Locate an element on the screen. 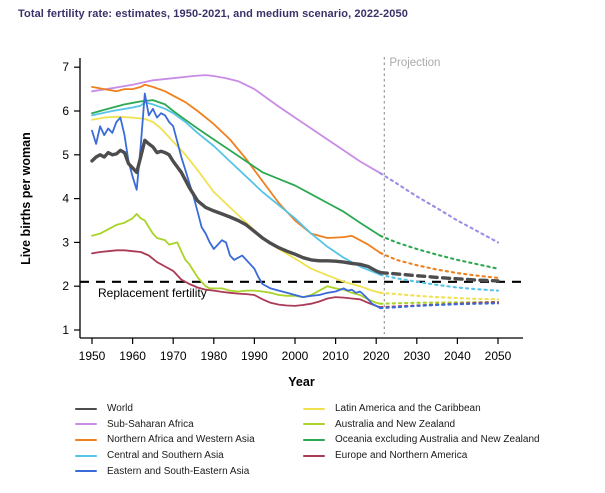  svg-text: 1990 is located at coordinates (254, 356).